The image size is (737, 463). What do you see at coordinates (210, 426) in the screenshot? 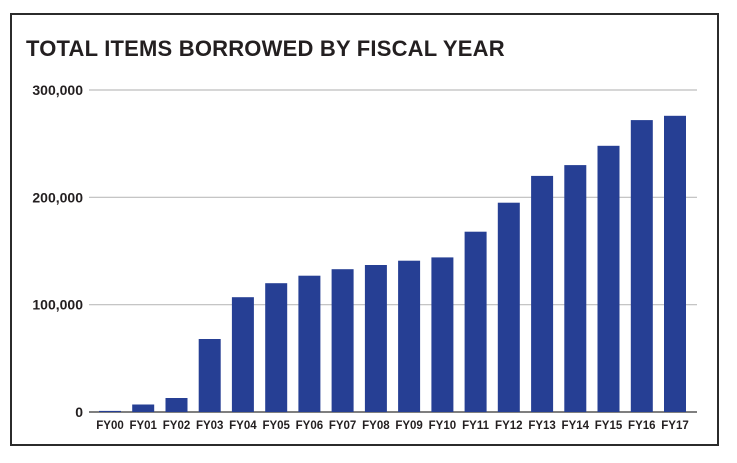
I see `x-tick-label: FY03` at bounding box center [210, 426].